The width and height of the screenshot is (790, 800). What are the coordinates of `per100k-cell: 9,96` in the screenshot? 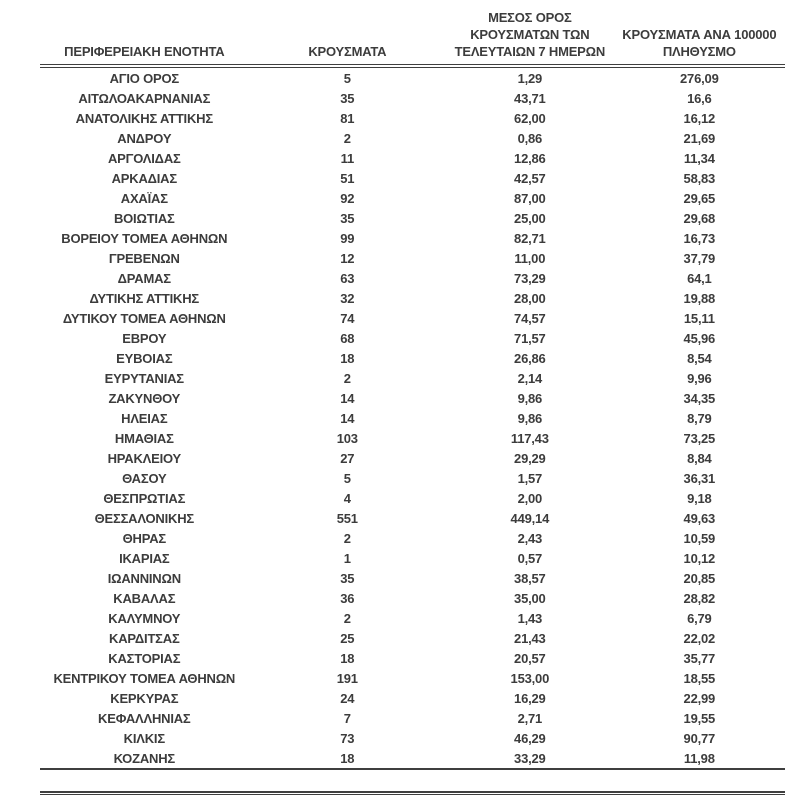 It's located at (699, 378).